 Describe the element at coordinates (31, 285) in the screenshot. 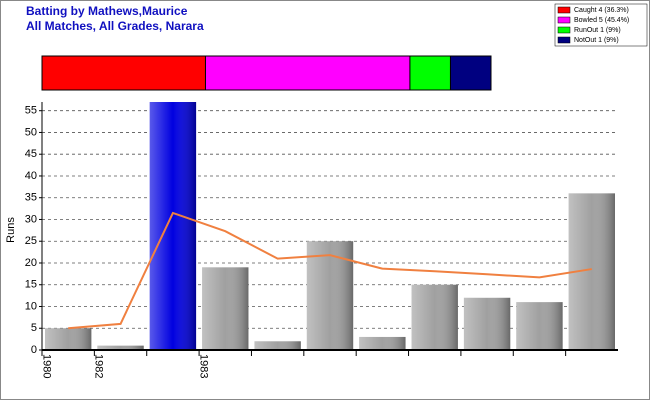

I see `y-tick-label: 15` at that location.